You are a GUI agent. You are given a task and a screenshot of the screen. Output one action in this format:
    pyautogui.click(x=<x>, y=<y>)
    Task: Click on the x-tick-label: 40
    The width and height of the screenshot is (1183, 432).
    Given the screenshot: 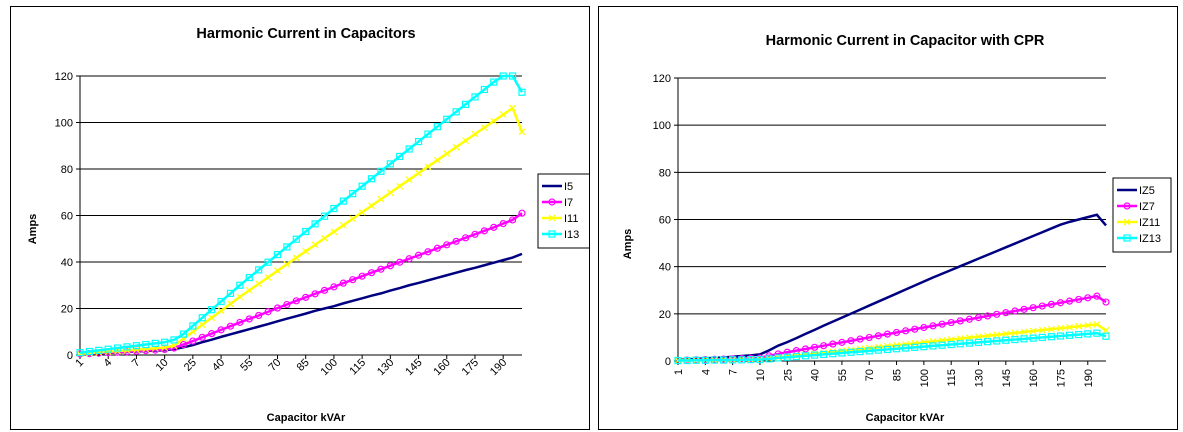 What is the action you would take?
    pyautogui.click(x=218, y=365)
    